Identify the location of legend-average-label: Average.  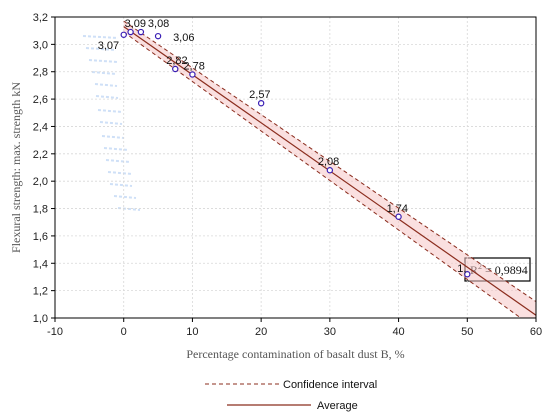
(337, 406).